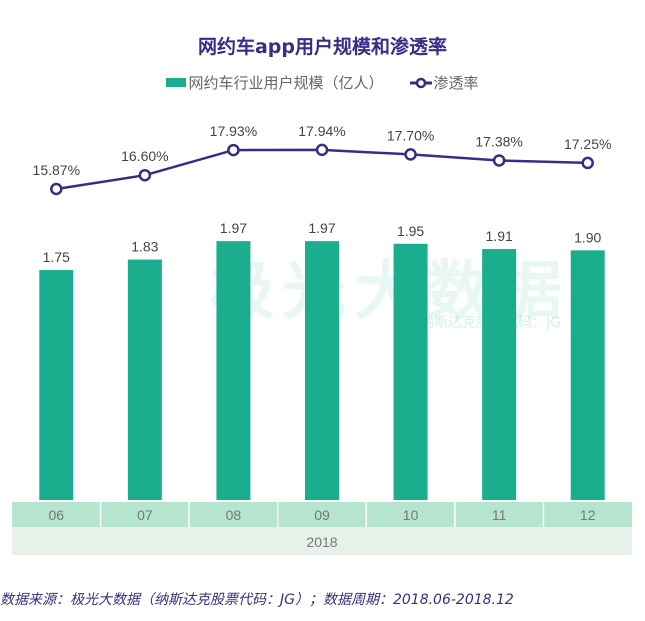 This screenshot has height=621, width=645. What do you see at coordinates (144, 156) in the screenshot?
I see `line-label: 16.60%` at bounding box center [144, 156].